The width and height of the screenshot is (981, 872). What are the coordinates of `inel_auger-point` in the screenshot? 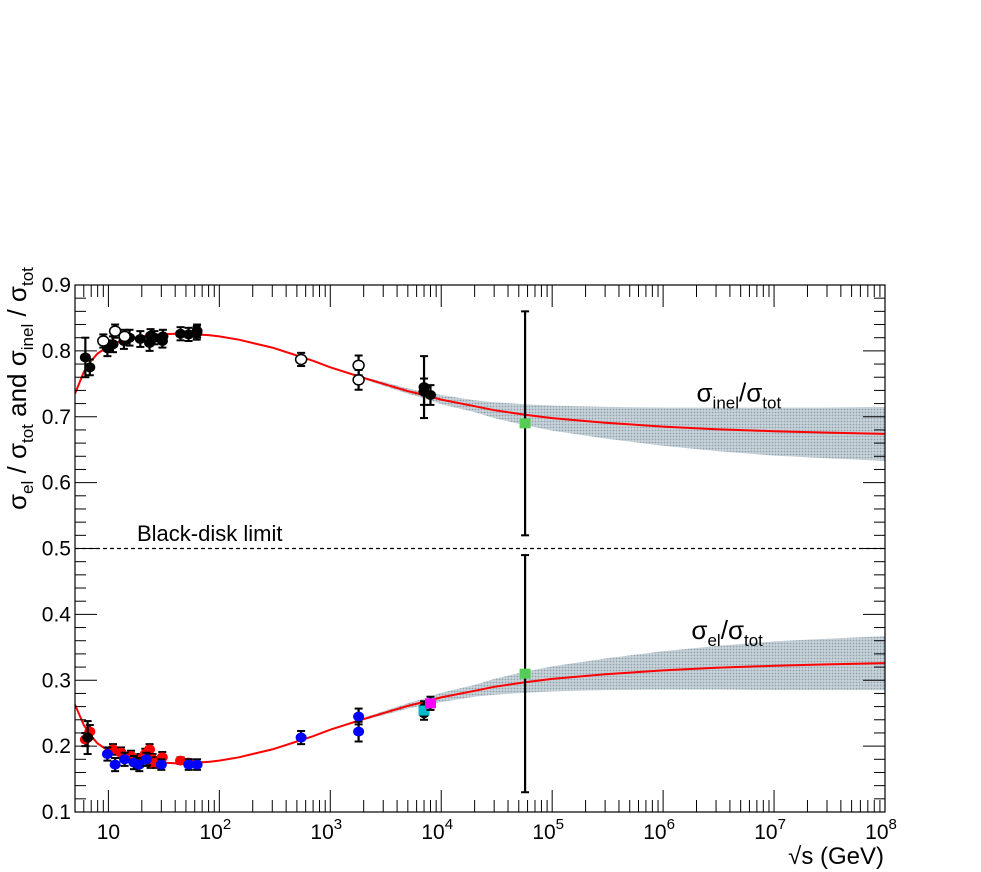 It's located at (525, 423).